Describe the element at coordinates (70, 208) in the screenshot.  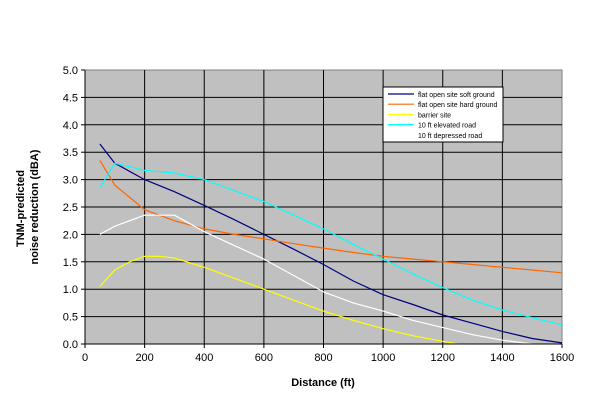
I see `y-tick-label: 2.5` at that location.